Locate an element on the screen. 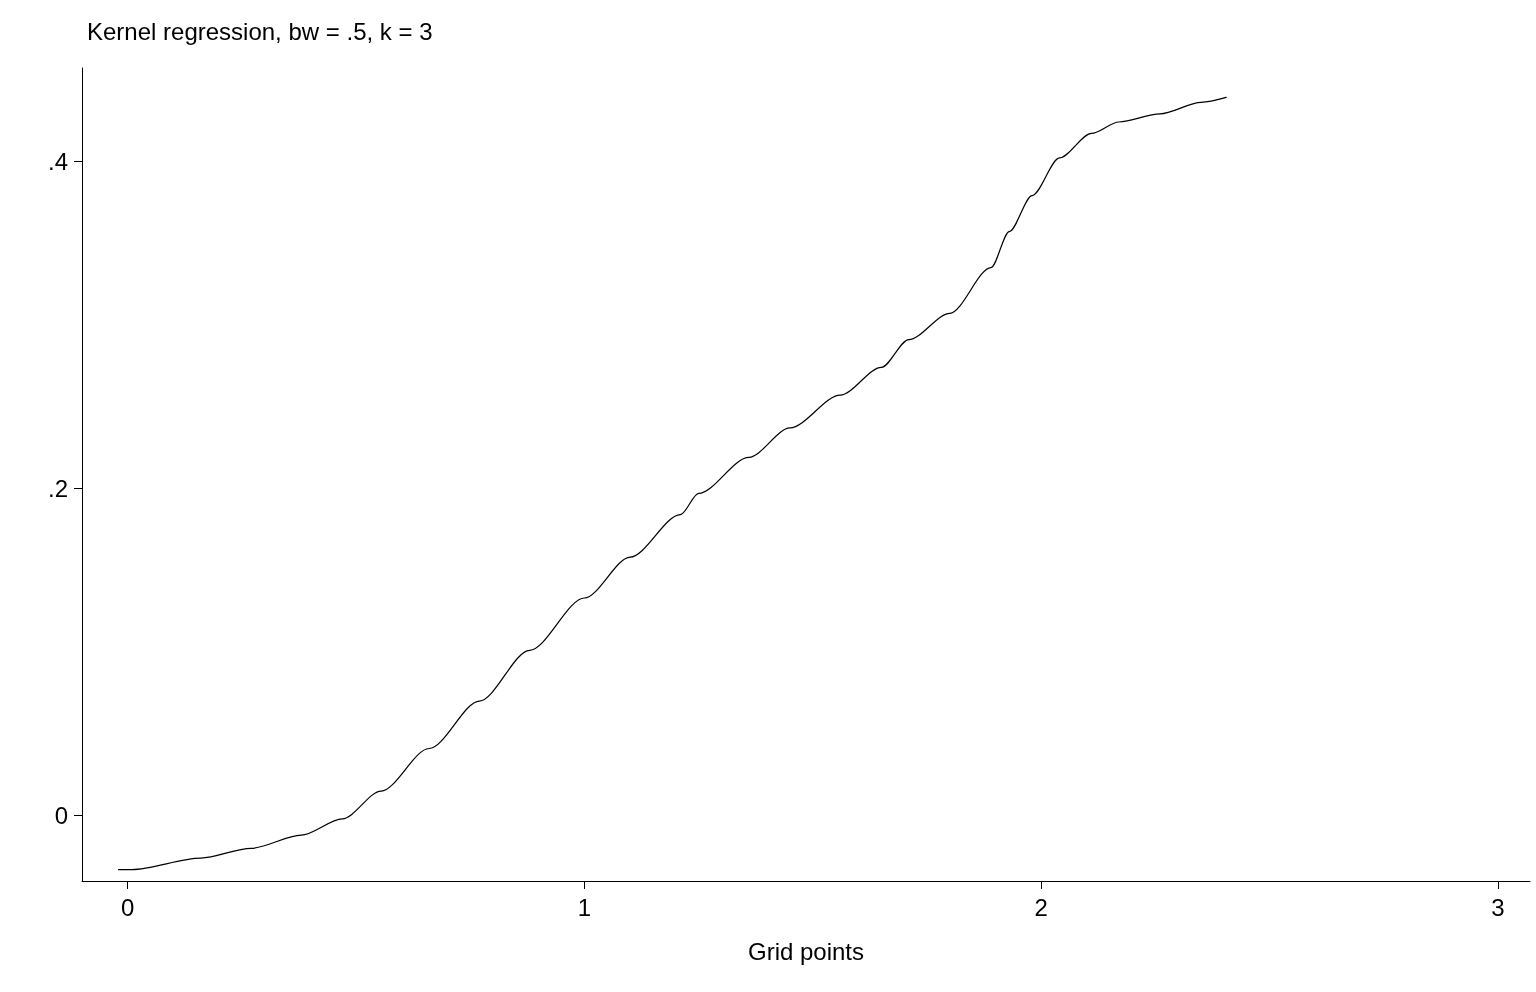  x-tick-label: 3 is located at coordinates (1498, 907).